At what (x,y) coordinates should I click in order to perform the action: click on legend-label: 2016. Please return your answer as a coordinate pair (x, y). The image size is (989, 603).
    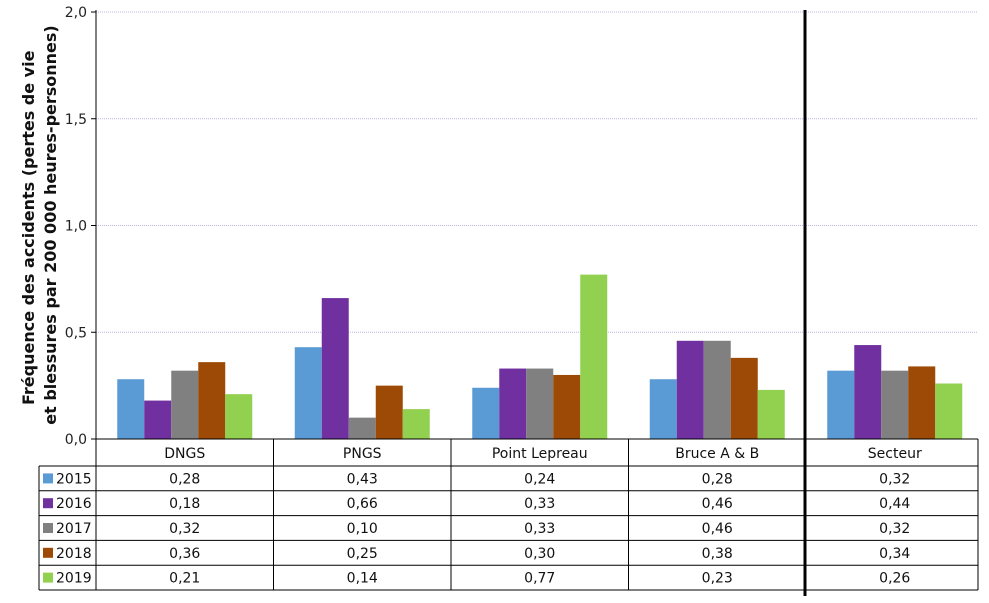
    Looking at the image, I should click on (74, 504).